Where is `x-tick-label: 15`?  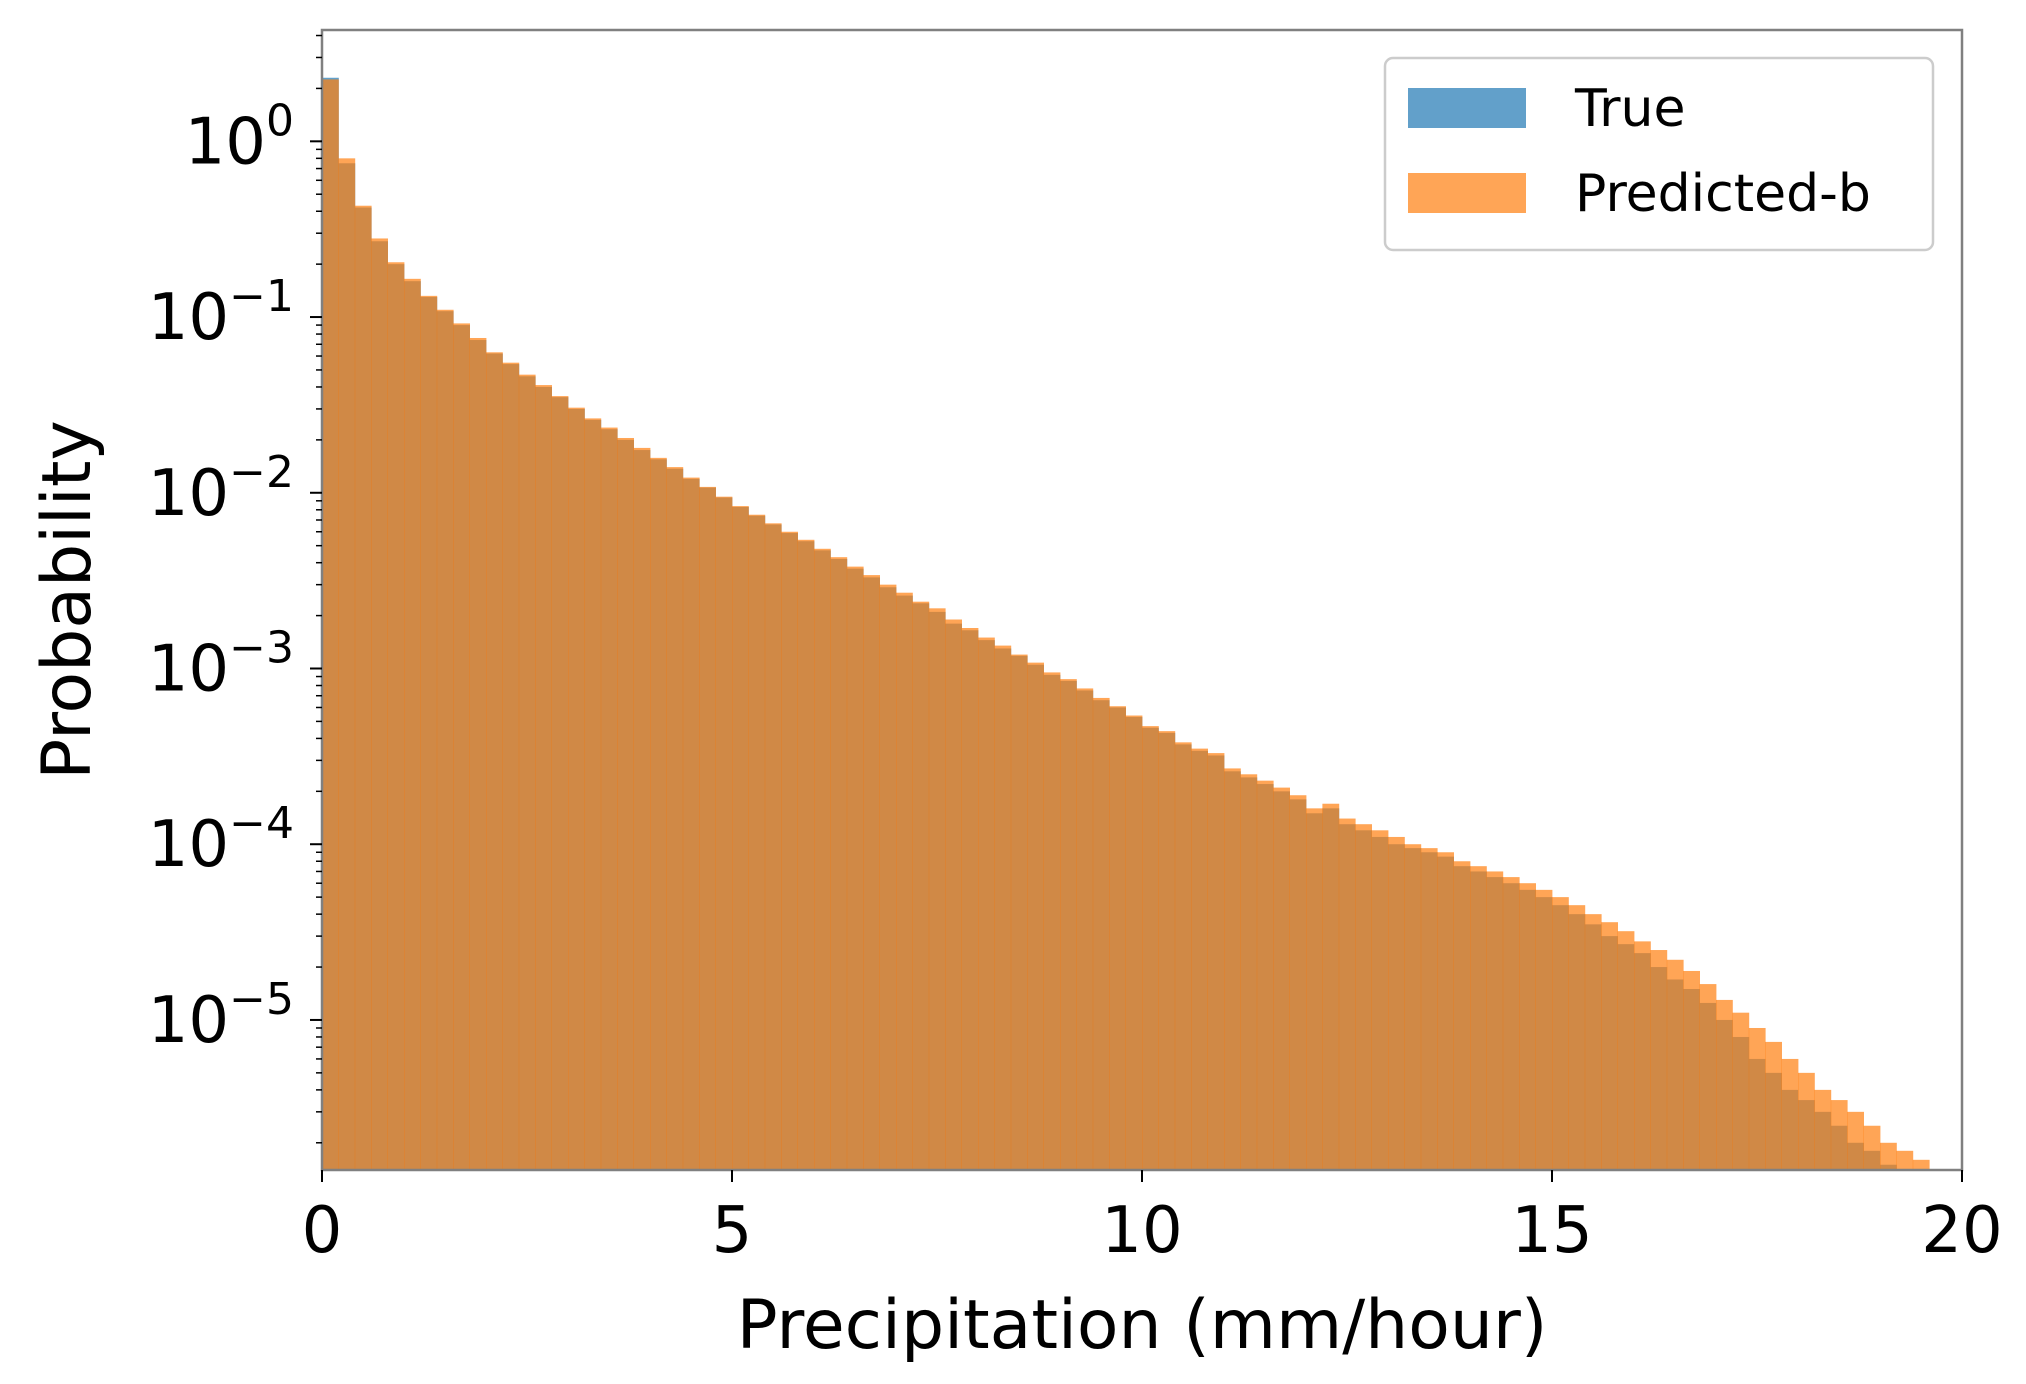
x-tick-label: 15 is located at coordinates (1551, 1231).